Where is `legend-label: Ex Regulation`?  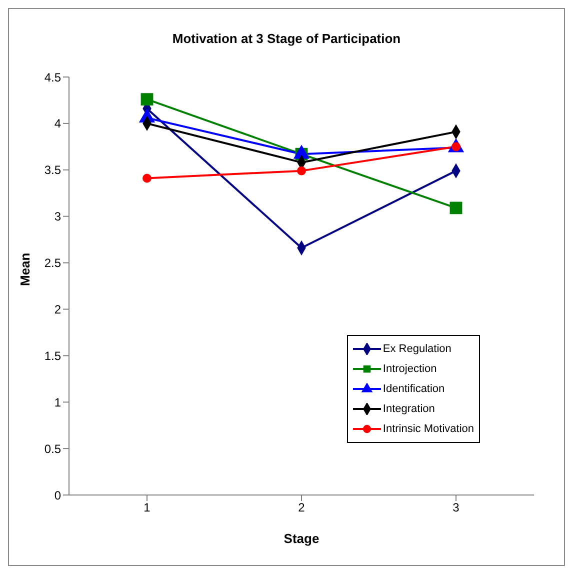 legend-label: Ex Regulation is located at coordinates (417, 349).